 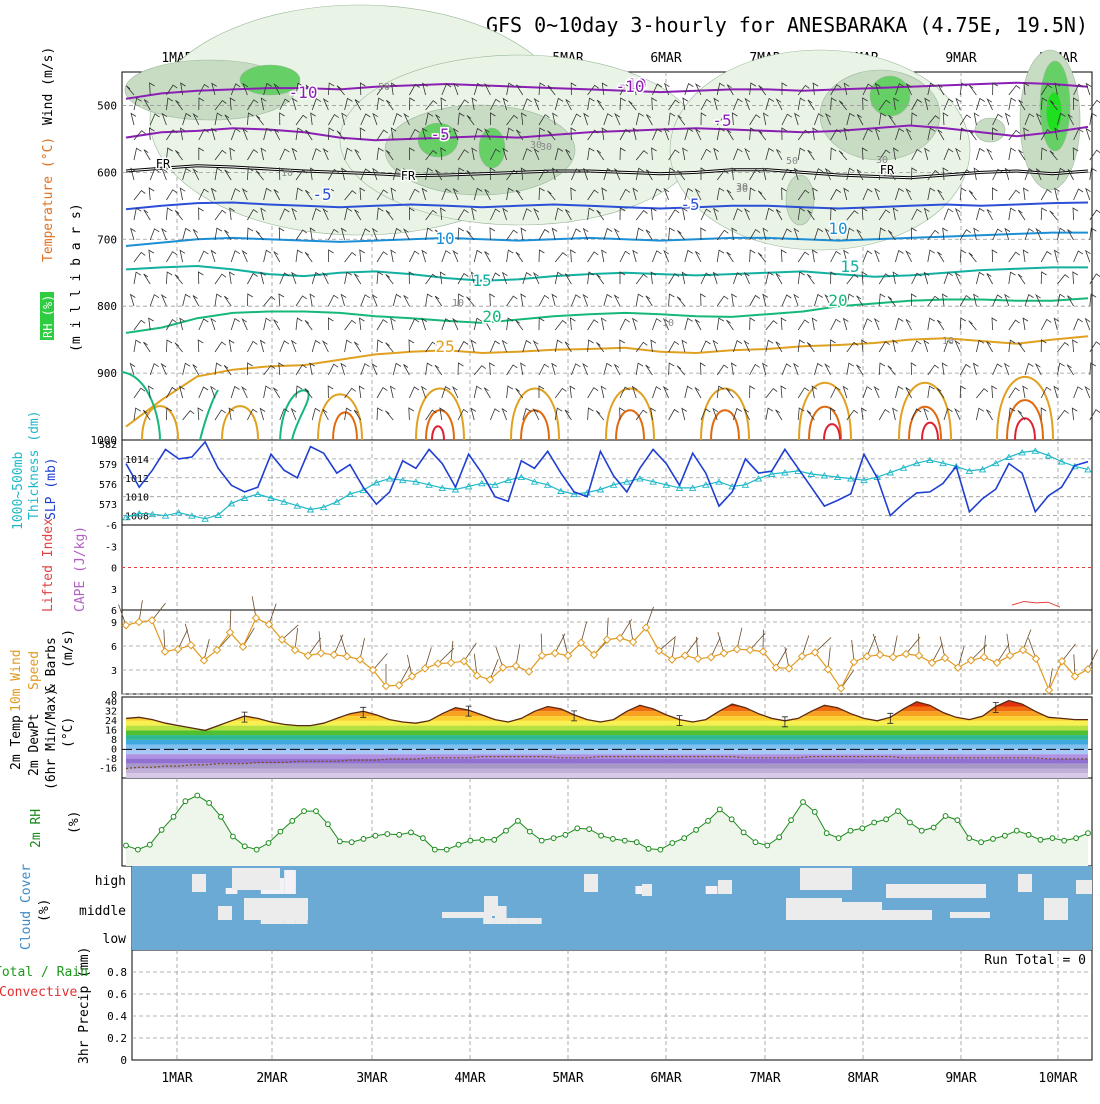 I want to click on bottom-date-label: 7MAR, so click(x=764, y=1078).